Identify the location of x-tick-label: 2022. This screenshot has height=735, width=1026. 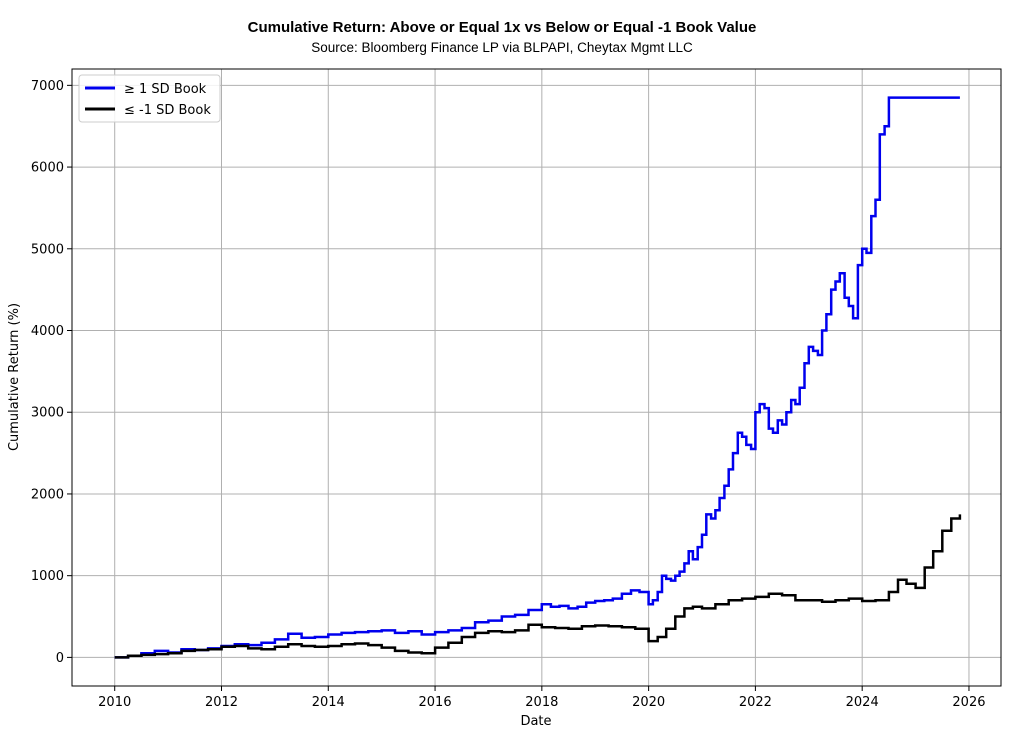
(755, 702).